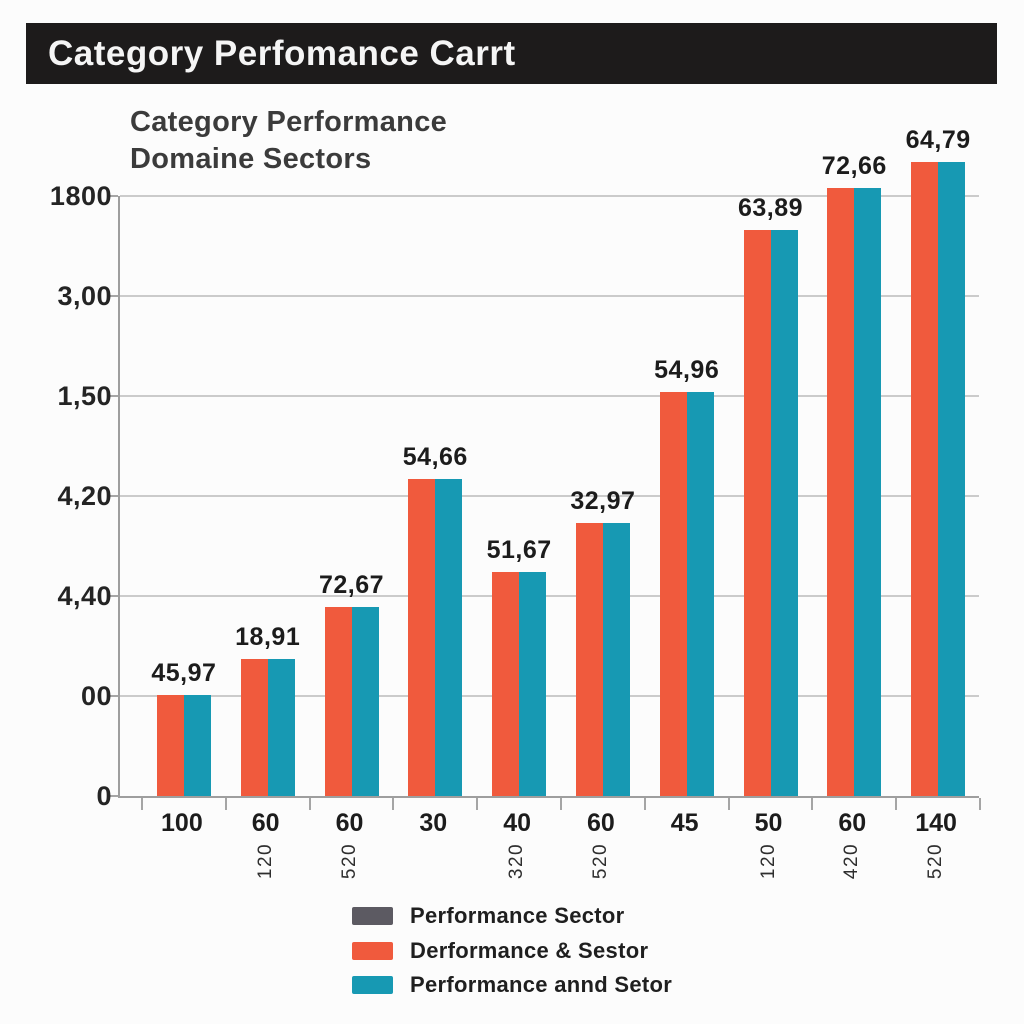  I want to click on bar-value-label: 64,79, so click(938, 140).